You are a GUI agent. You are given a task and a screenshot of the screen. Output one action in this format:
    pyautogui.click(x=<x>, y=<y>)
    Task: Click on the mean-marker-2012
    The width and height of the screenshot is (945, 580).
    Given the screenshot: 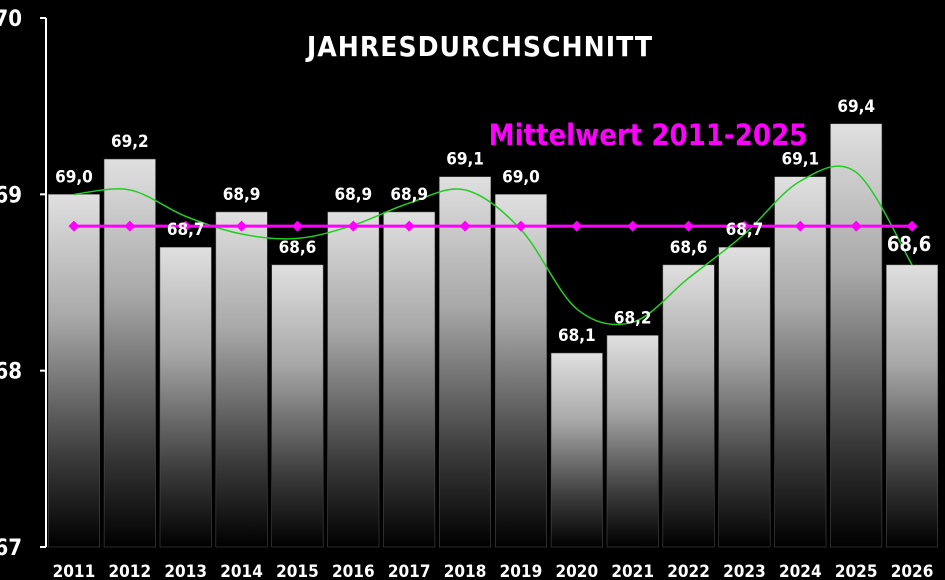 What is the action you would take?
    pyautogui.click(x=130, y=226)
    